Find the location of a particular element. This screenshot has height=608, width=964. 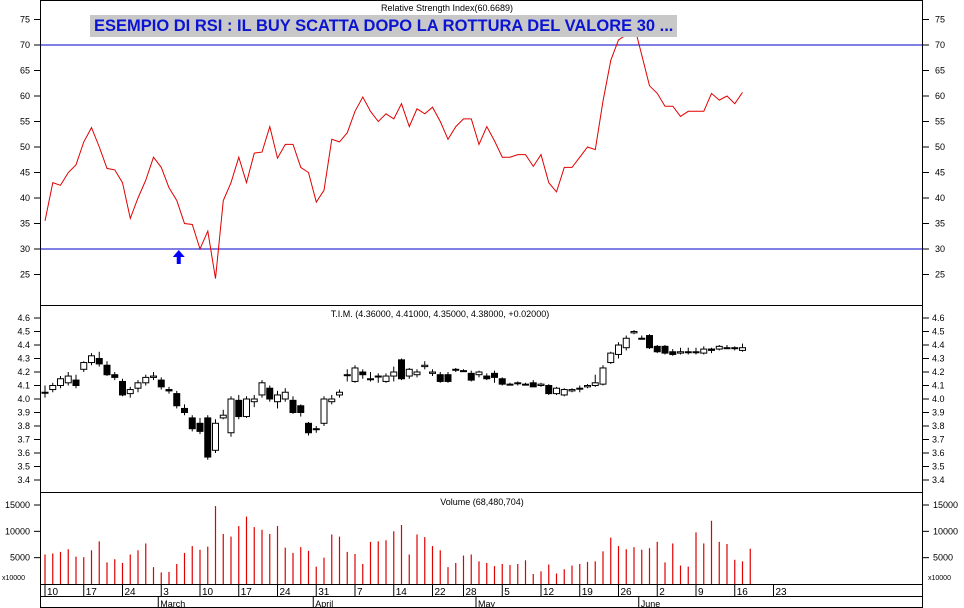

rsi-y-tick-label-left: 55 is located at coordinates (25, 122).